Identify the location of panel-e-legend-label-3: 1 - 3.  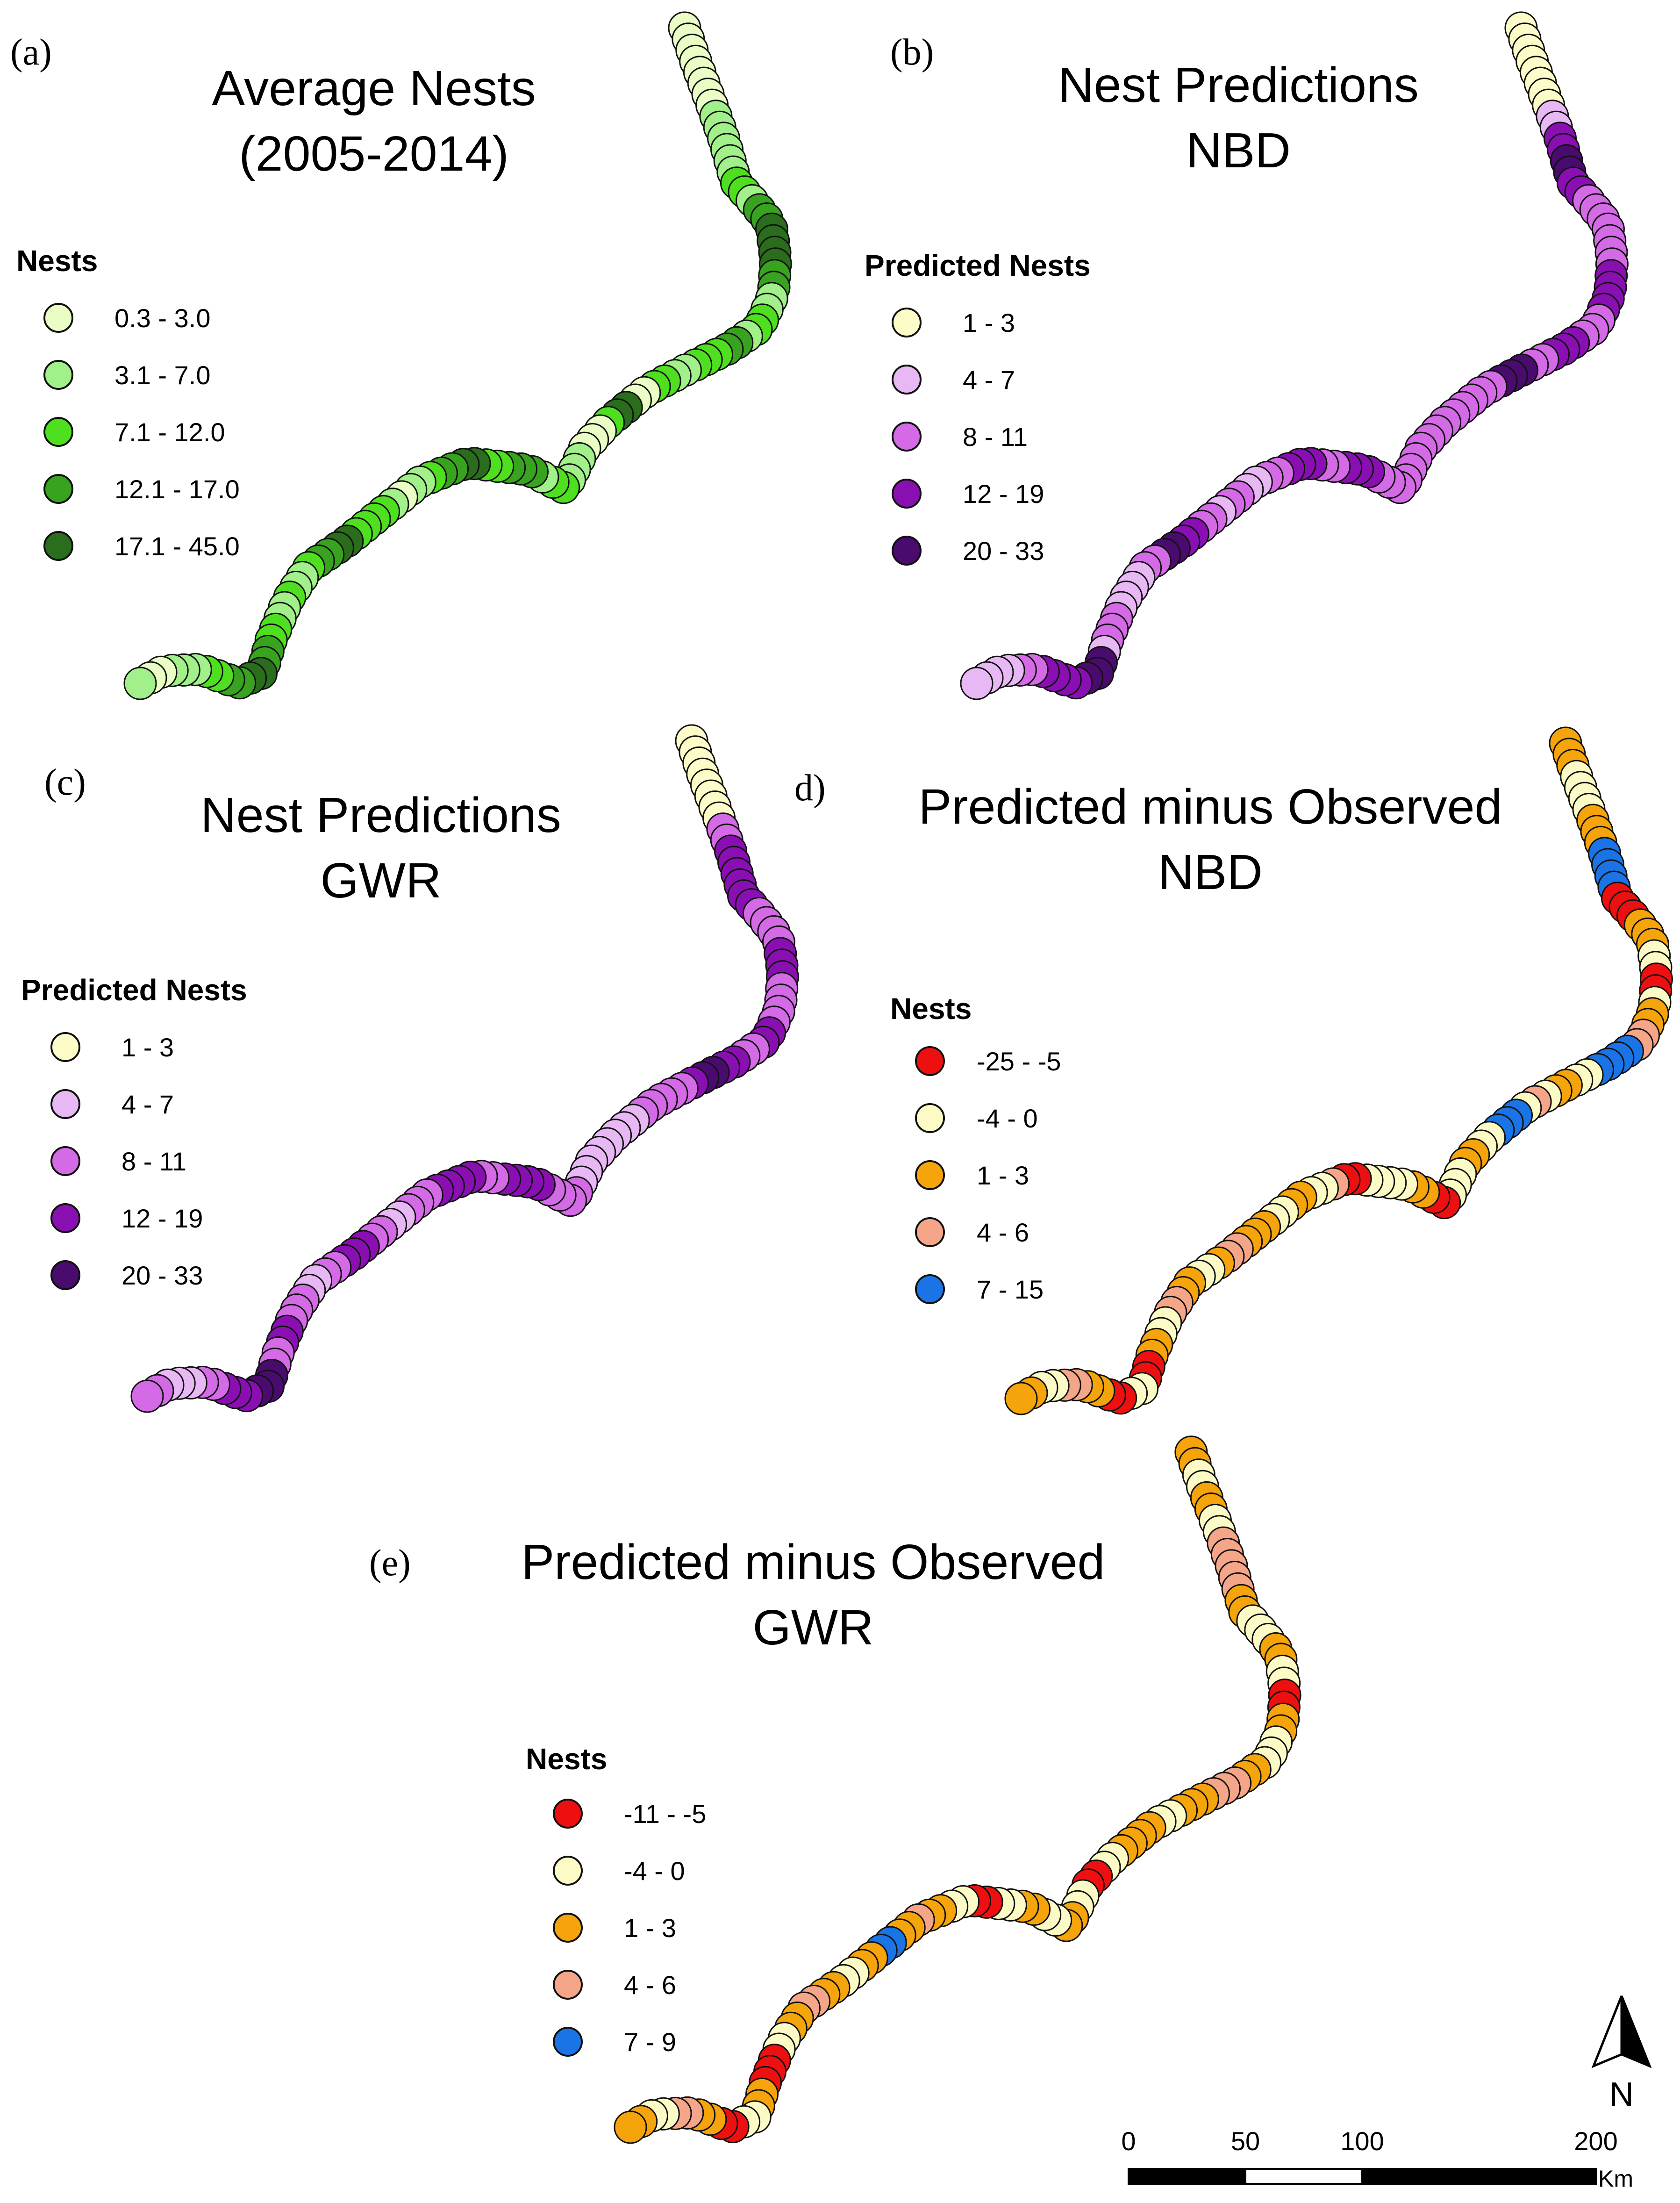
(650, 1928).